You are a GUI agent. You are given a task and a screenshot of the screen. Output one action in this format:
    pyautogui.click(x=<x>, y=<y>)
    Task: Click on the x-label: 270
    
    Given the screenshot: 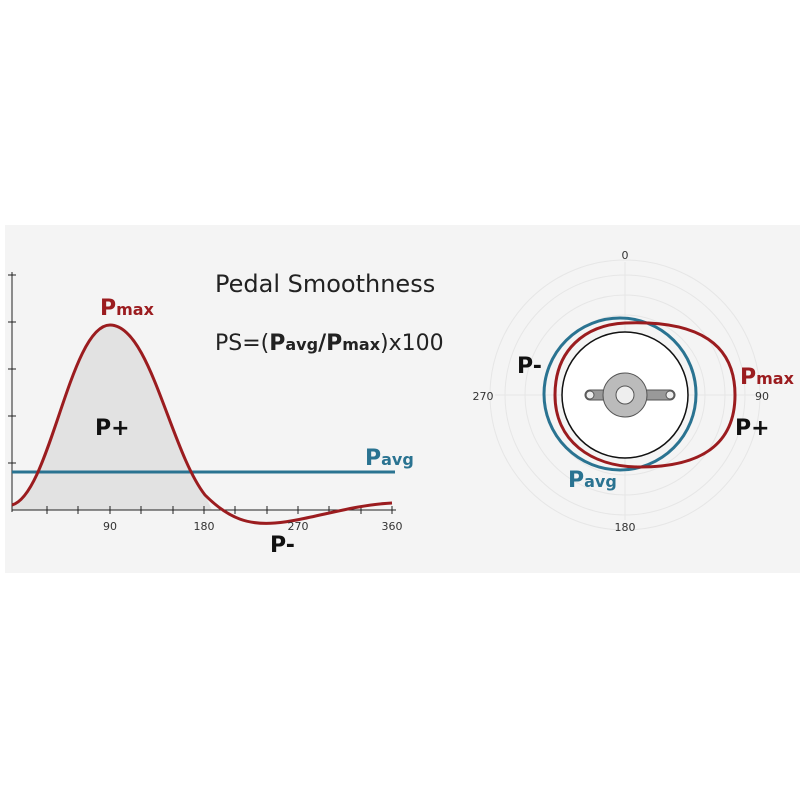 What is the action you would take?
    pyautogui.click(x=298, y=526)
    